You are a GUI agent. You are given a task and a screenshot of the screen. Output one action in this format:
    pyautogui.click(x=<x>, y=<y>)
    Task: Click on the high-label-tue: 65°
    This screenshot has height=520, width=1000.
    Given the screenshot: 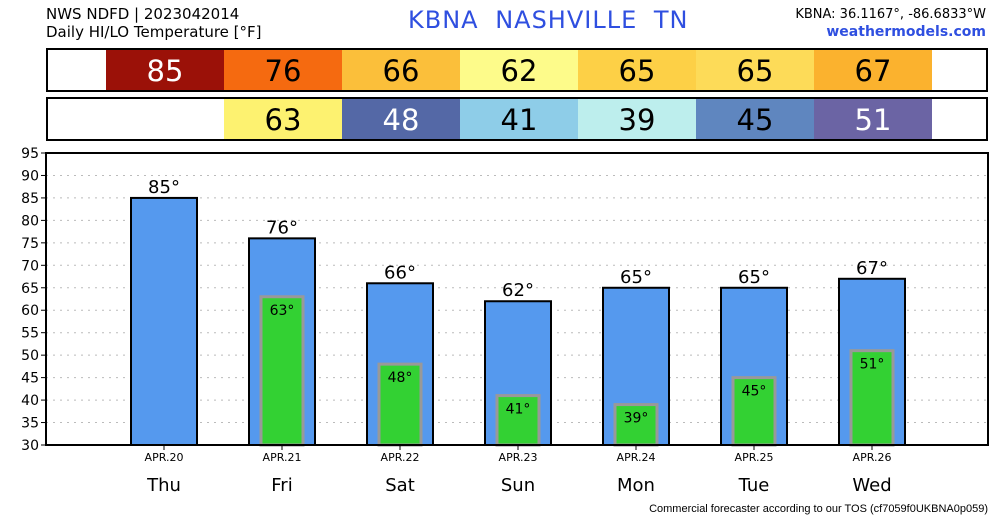 What is the action you would take?
    pyautogui.click(x=754, y=277)
    